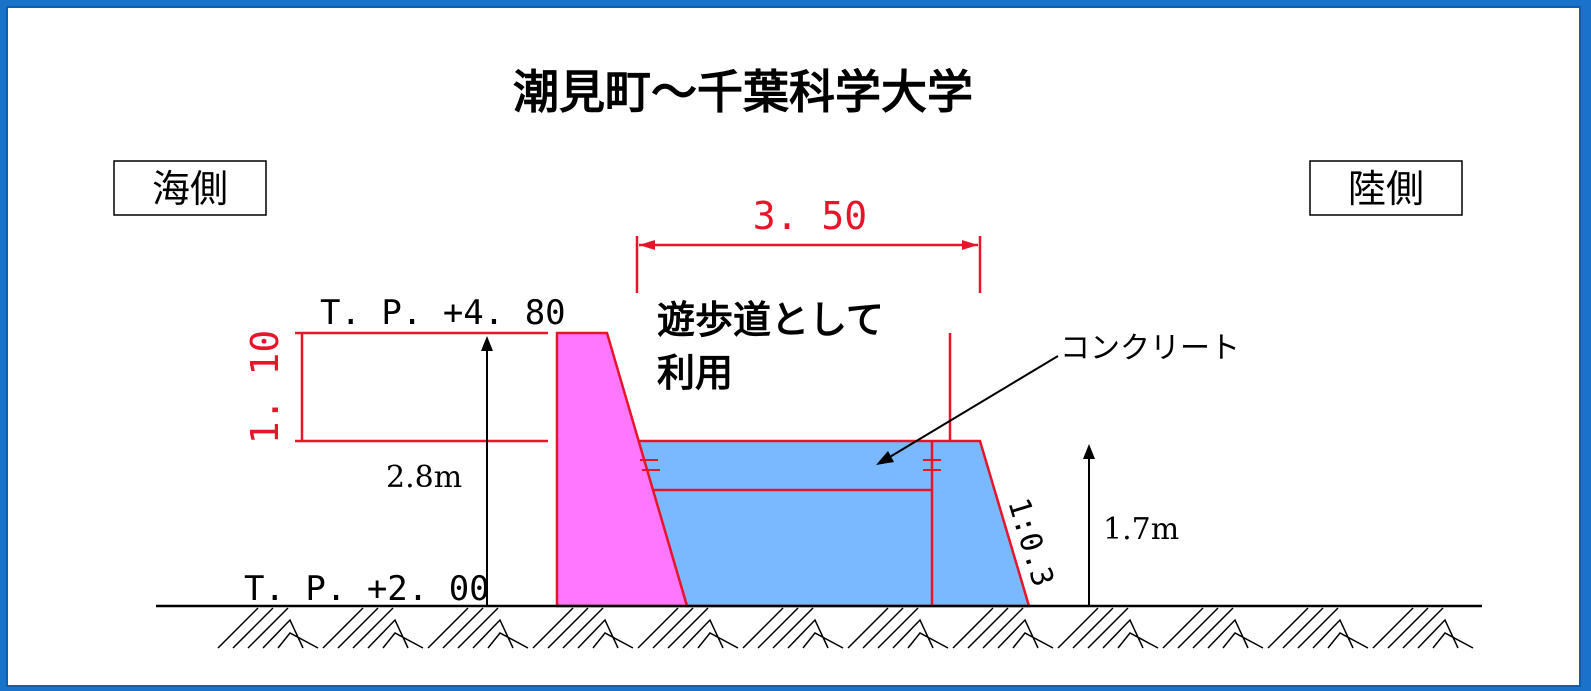  I want to click on concrete-leader-line, so click(973, 407).